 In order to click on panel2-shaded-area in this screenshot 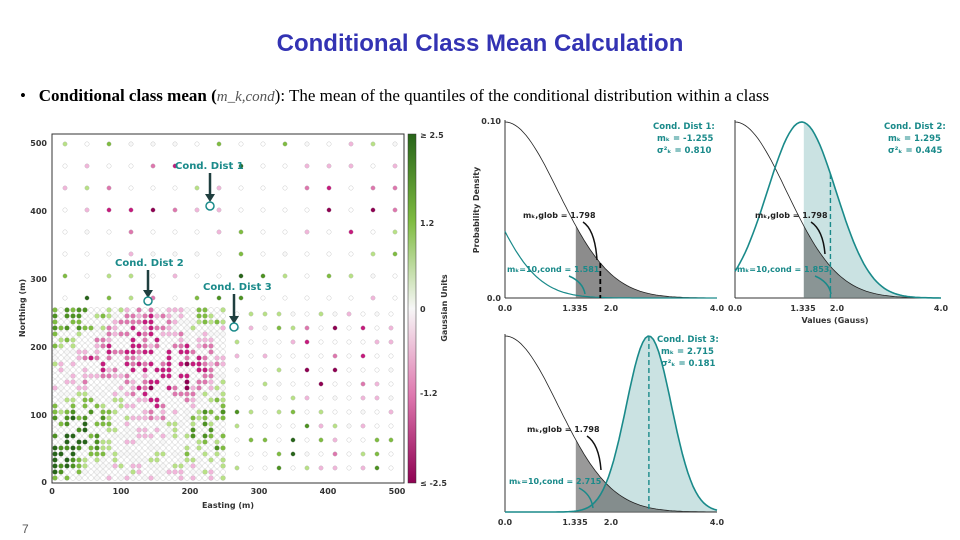, I will do `click(872, 210)`.